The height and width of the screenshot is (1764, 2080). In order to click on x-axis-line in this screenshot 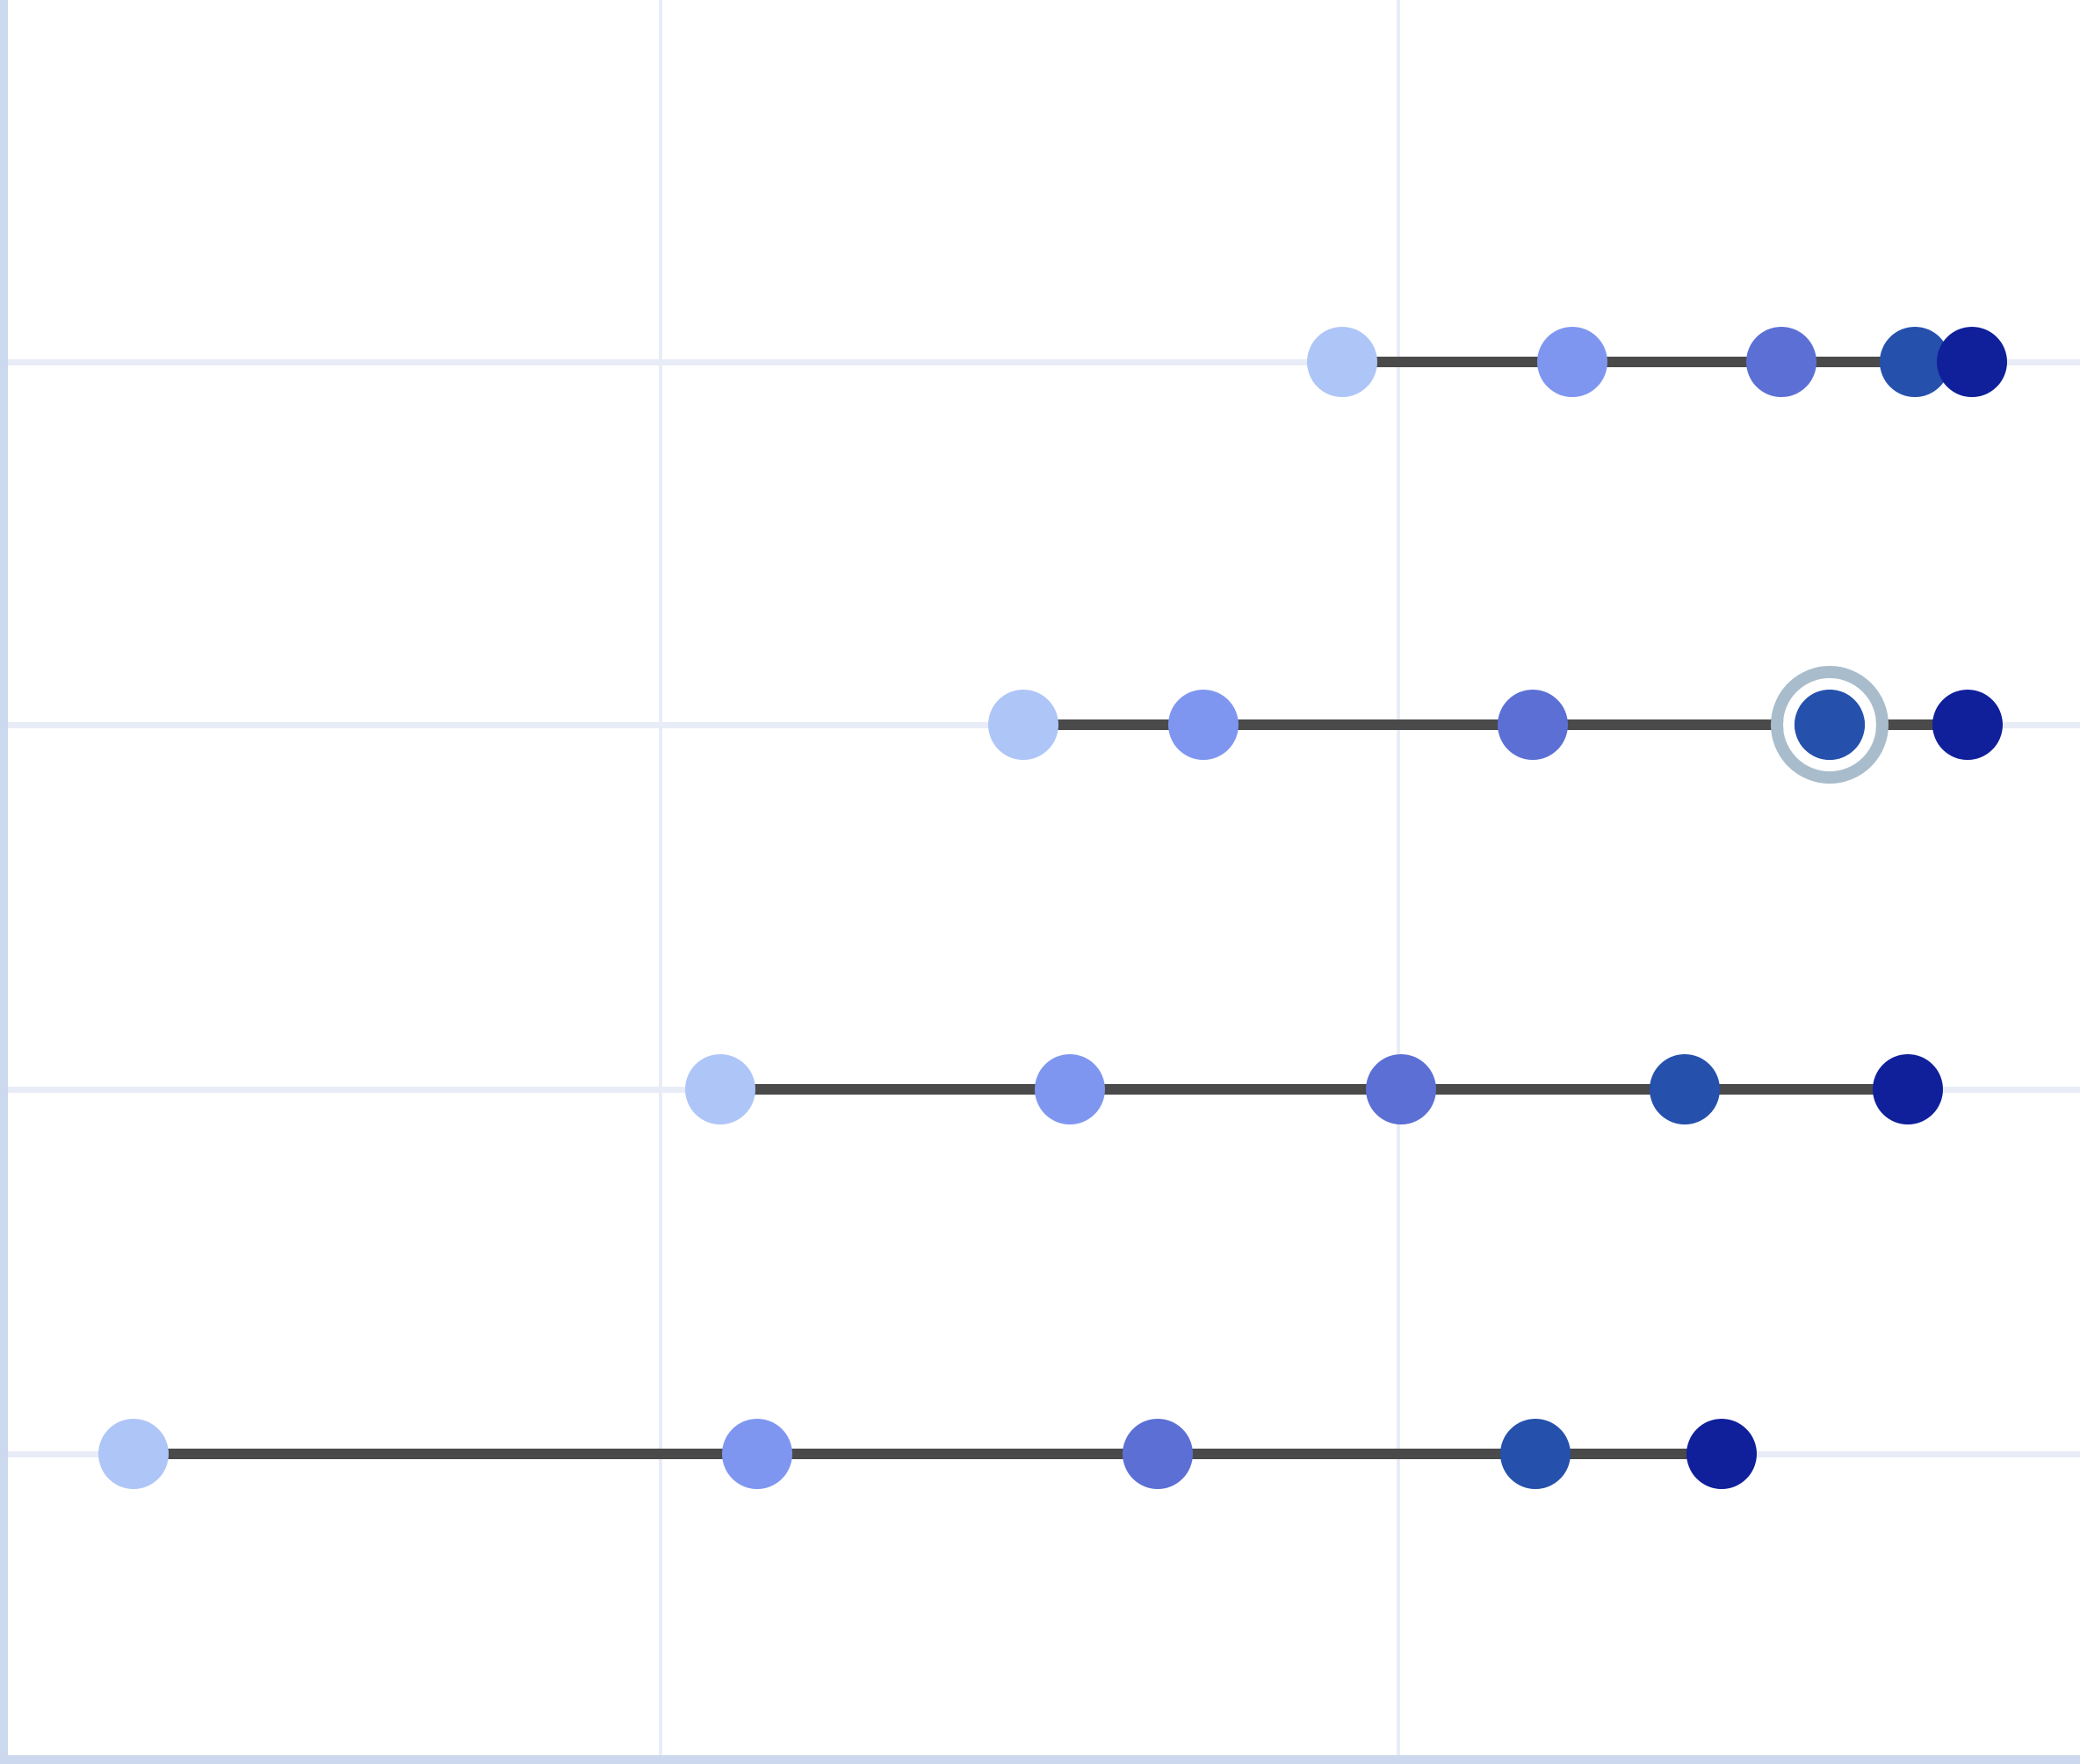, I will do `click(1040, 1759)`.